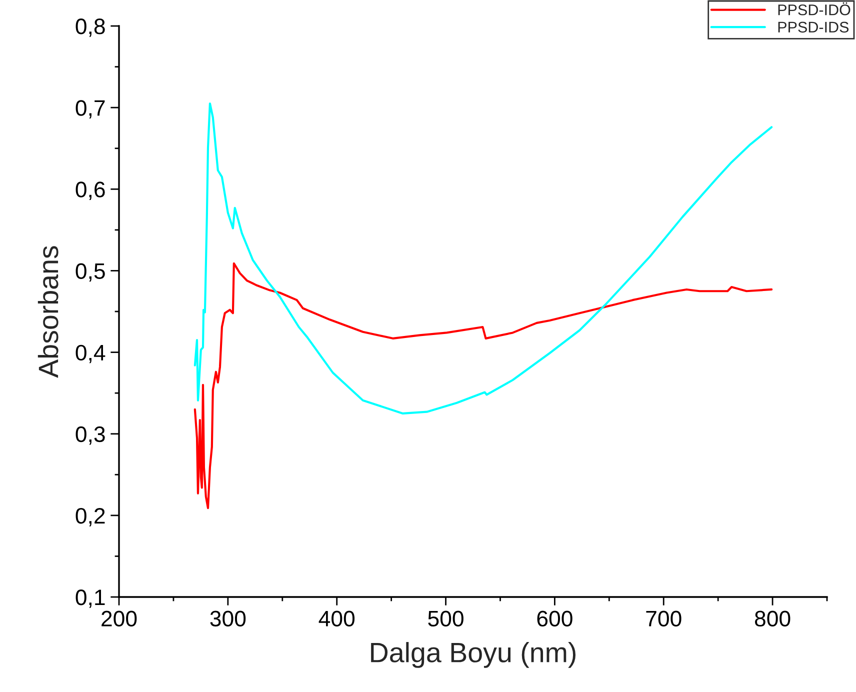 Image resolution: width=856 pixels, height=692 pixels. Describe the element at coordinates (336, 618) in the screenshot. I see `x-tick-label: 400` at that location.